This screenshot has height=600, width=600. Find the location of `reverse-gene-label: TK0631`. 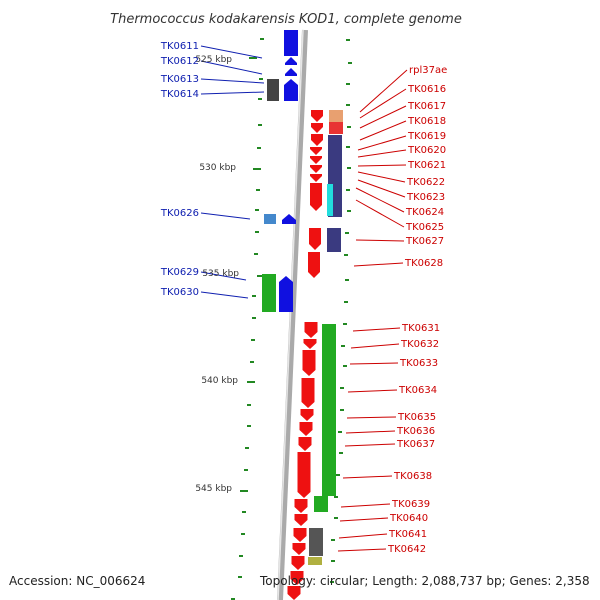

reverse-gene-label: TK0631 is located at coordinates (420, 328).